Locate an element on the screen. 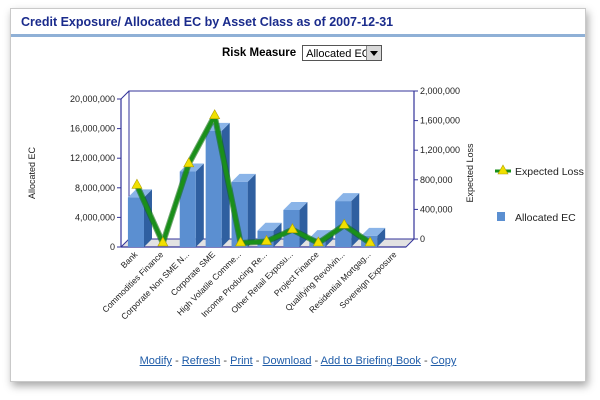 Image resolution: width=600 pixels, height=400 pixels. left-tick-label: 8,000,000 is located at coordinates (95, 188).